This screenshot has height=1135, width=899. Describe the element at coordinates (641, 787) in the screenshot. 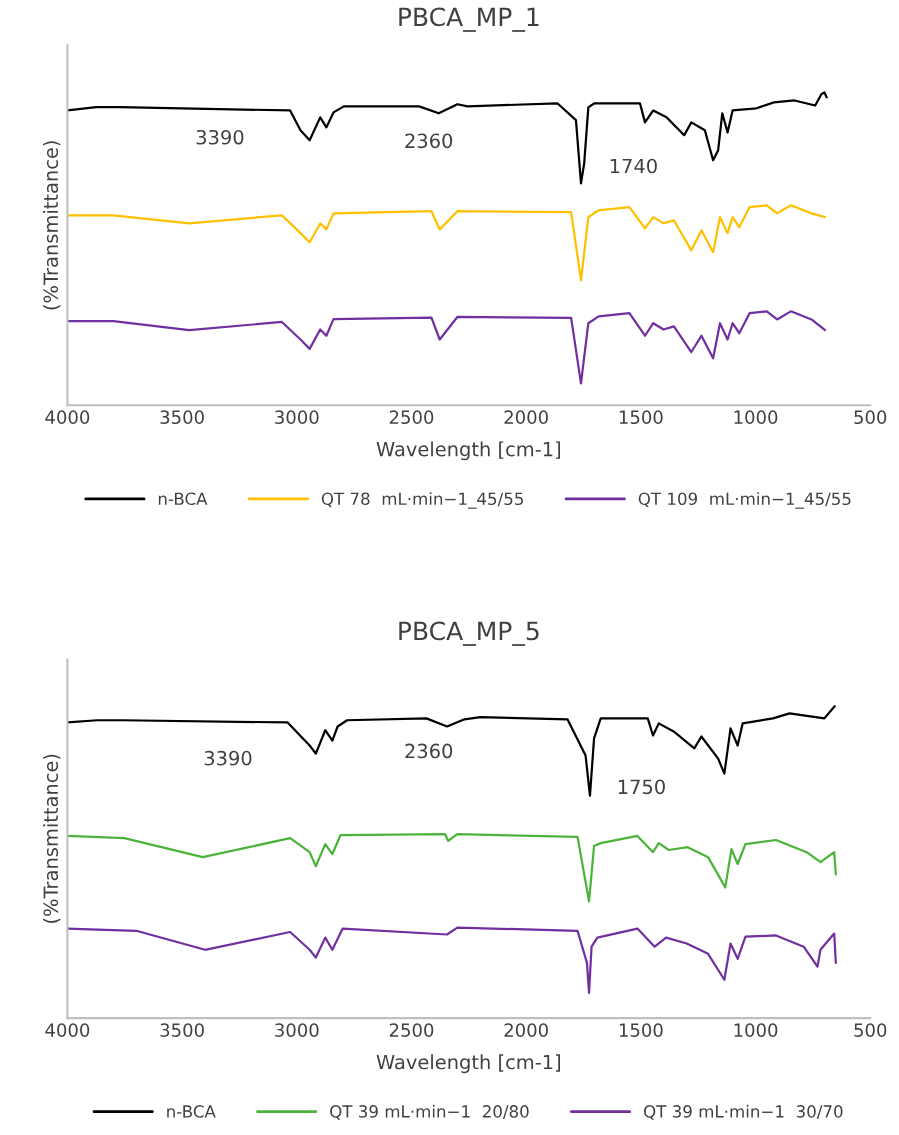

I see `annotation: 1750` at that location.